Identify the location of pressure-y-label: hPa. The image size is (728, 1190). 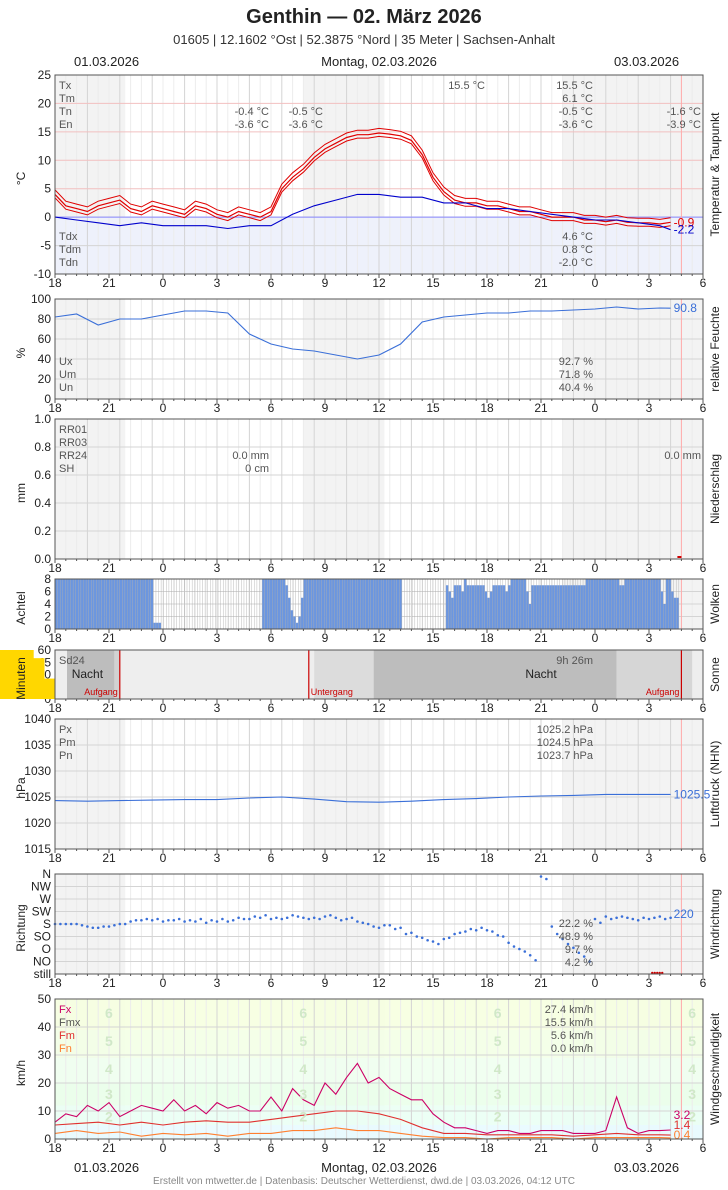
(21, 788).